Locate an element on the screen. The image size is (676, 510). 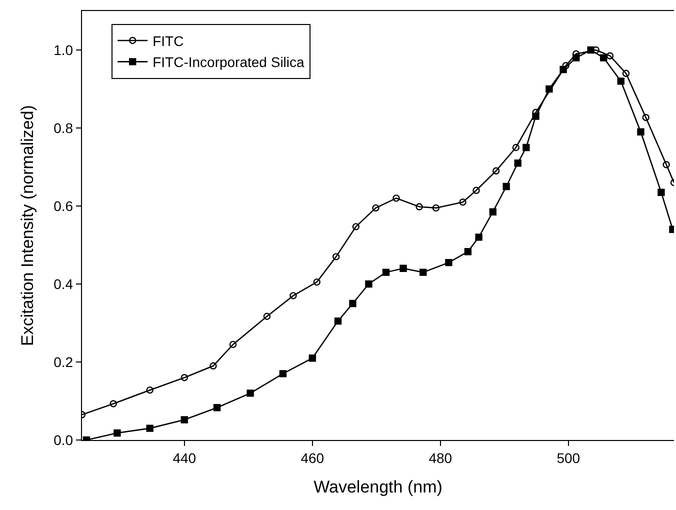
legend-label: FITC is located at coordinates (168, 40).